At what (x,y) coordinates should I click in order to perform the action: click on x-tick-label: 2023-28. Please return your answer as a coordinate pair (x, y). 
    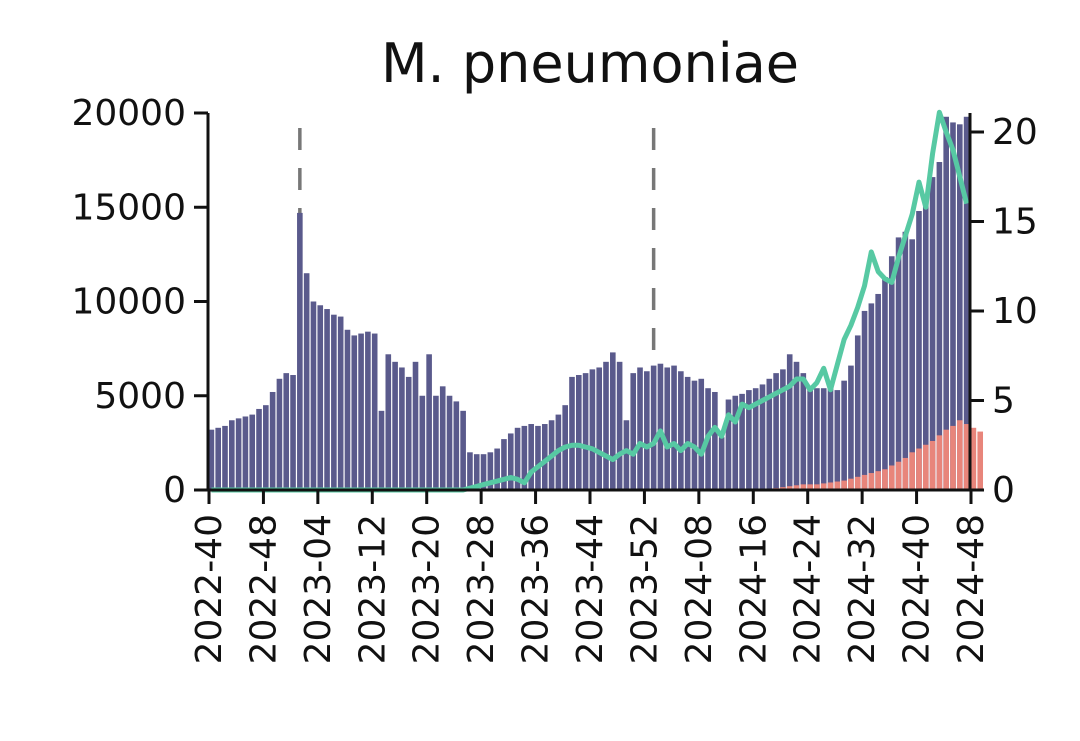
    Looking at the image, I should click on (481, 589).